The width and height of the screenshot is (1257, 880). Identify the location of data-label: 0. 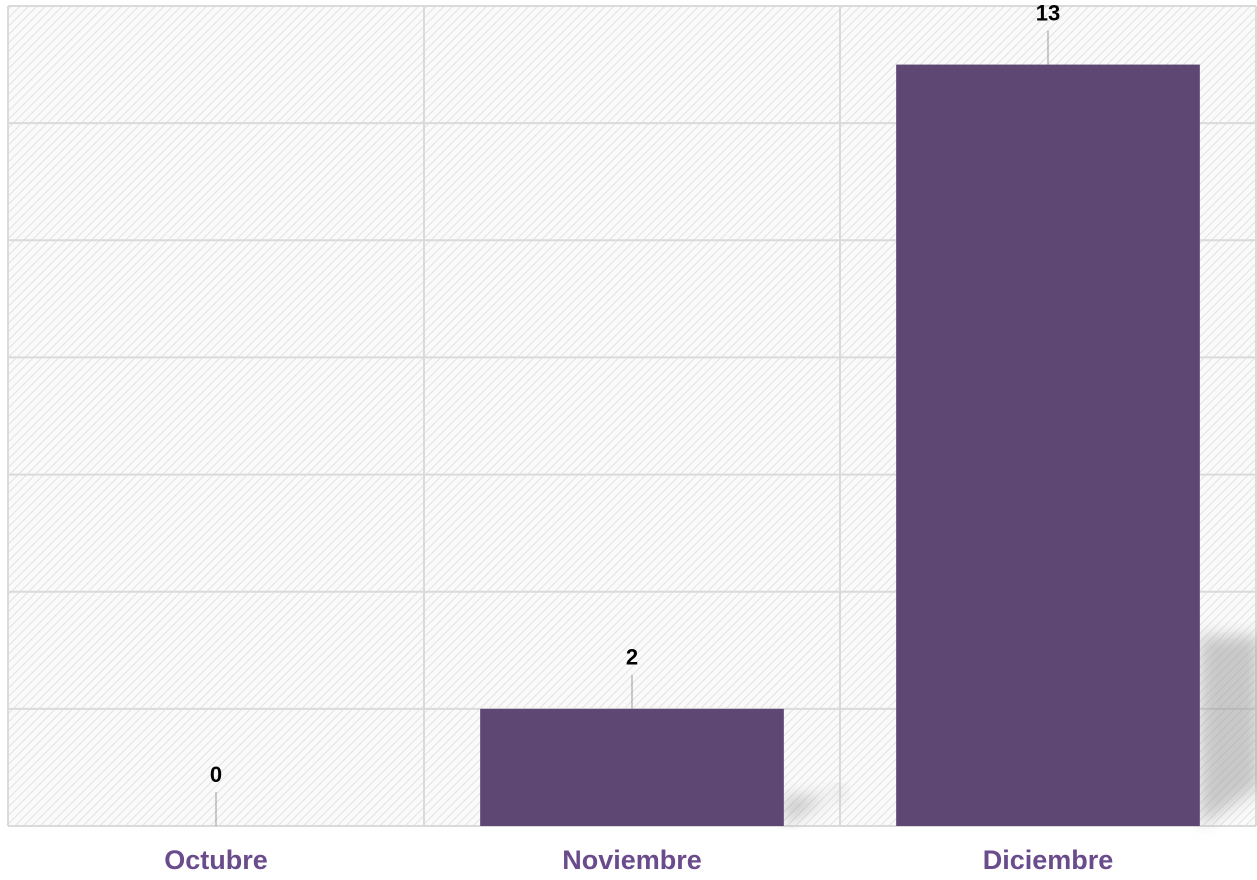
(216, 774).